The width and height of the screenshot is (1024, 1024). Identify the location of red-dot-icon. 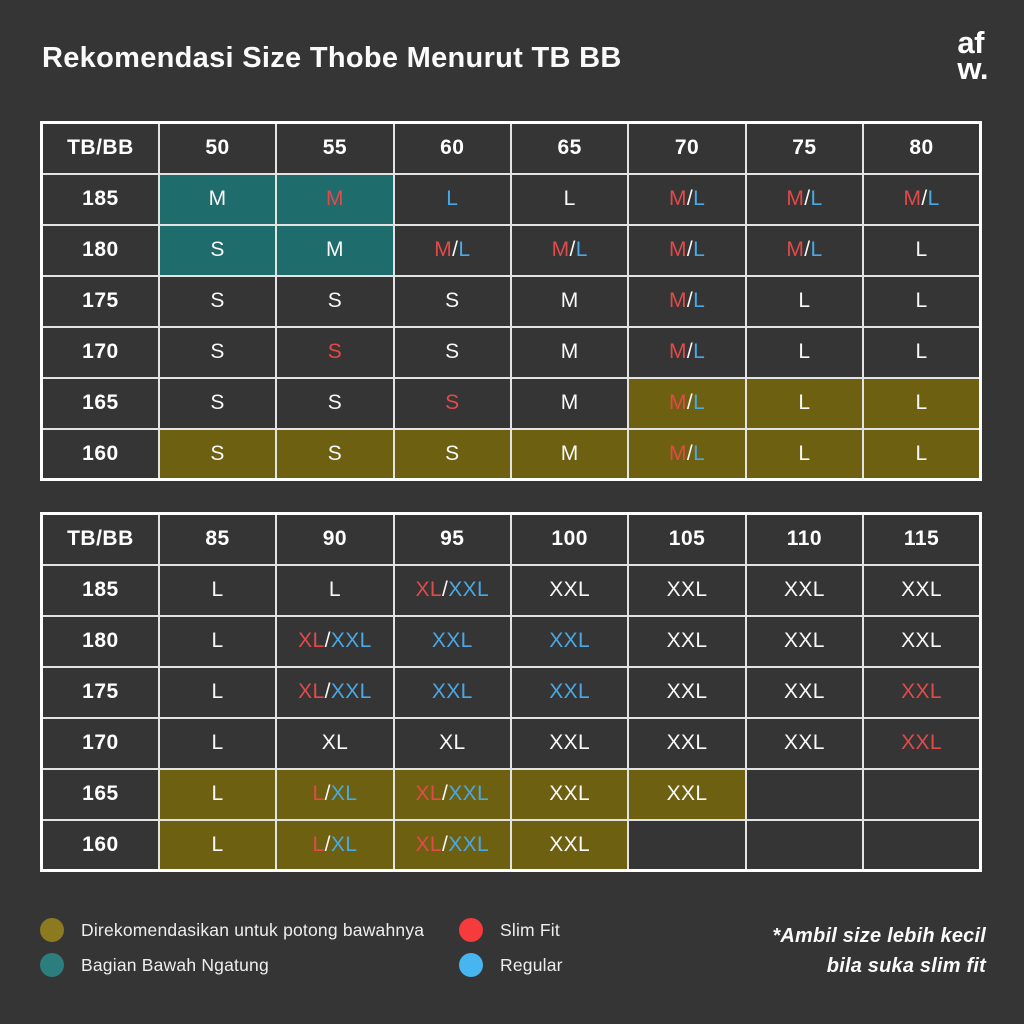
(471, 930).